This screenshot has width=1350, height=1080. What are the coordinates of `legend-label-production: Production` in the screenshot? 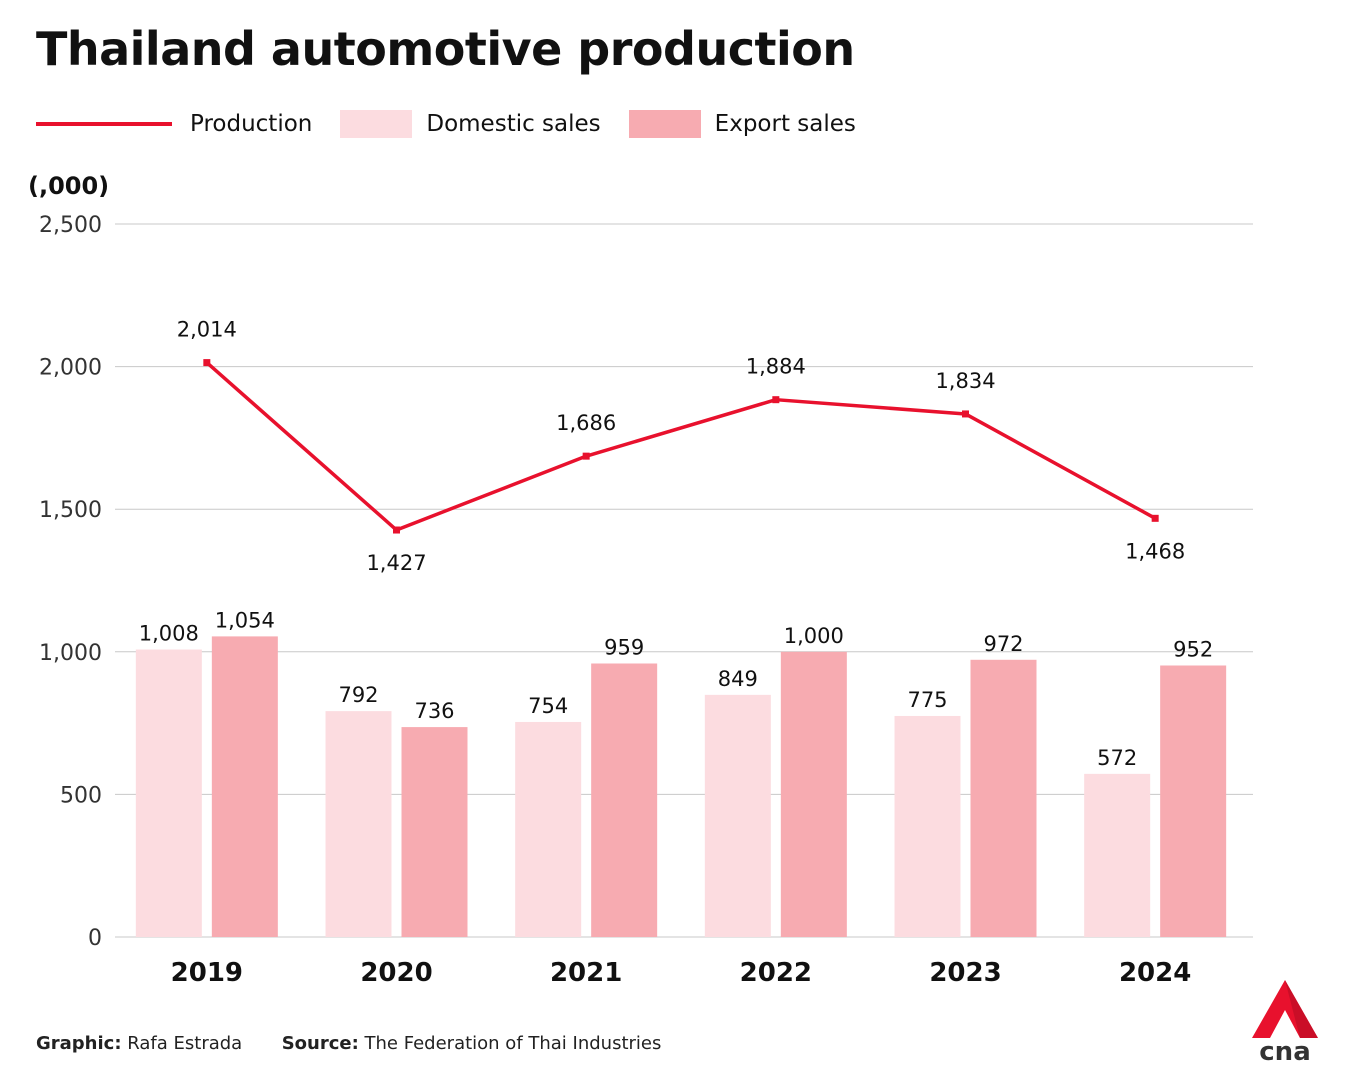 It's located at (251, 124).